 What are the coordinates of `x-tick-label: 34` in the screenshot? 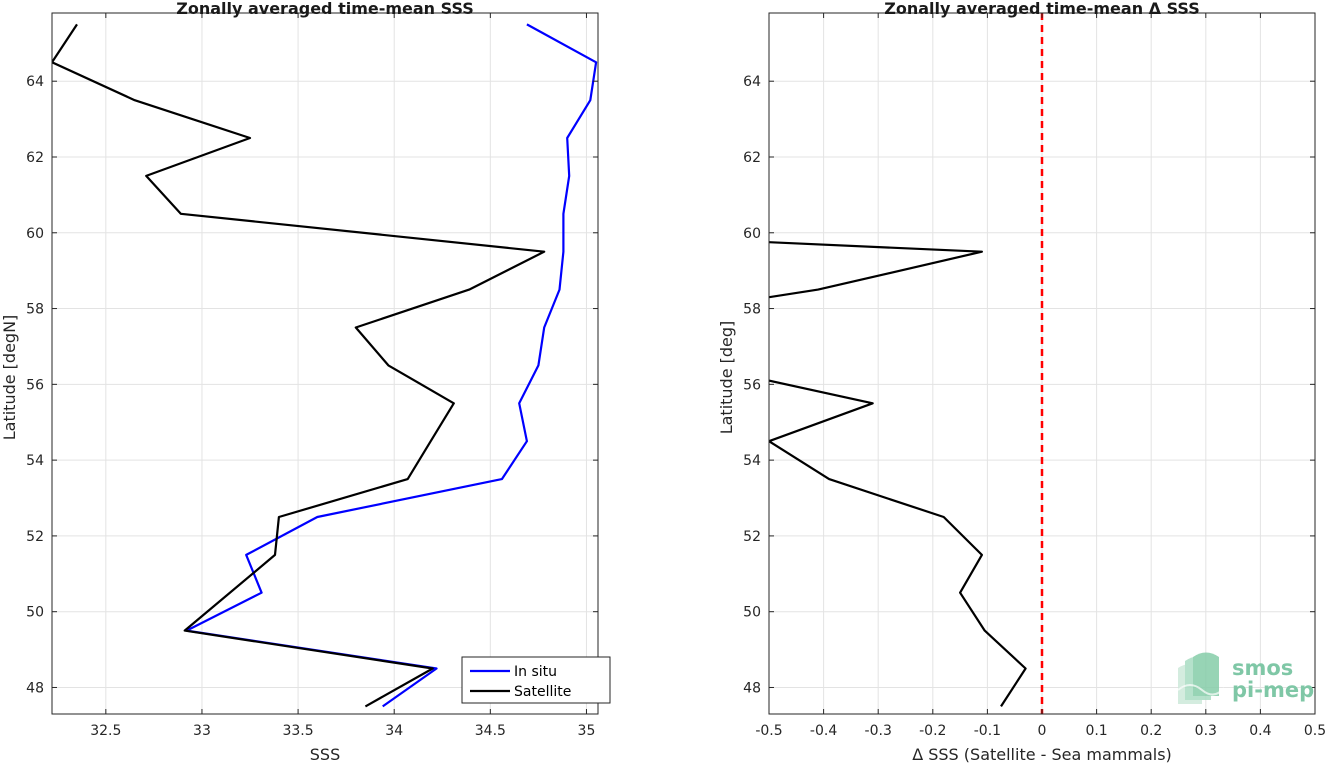 It's located at (394, 731).